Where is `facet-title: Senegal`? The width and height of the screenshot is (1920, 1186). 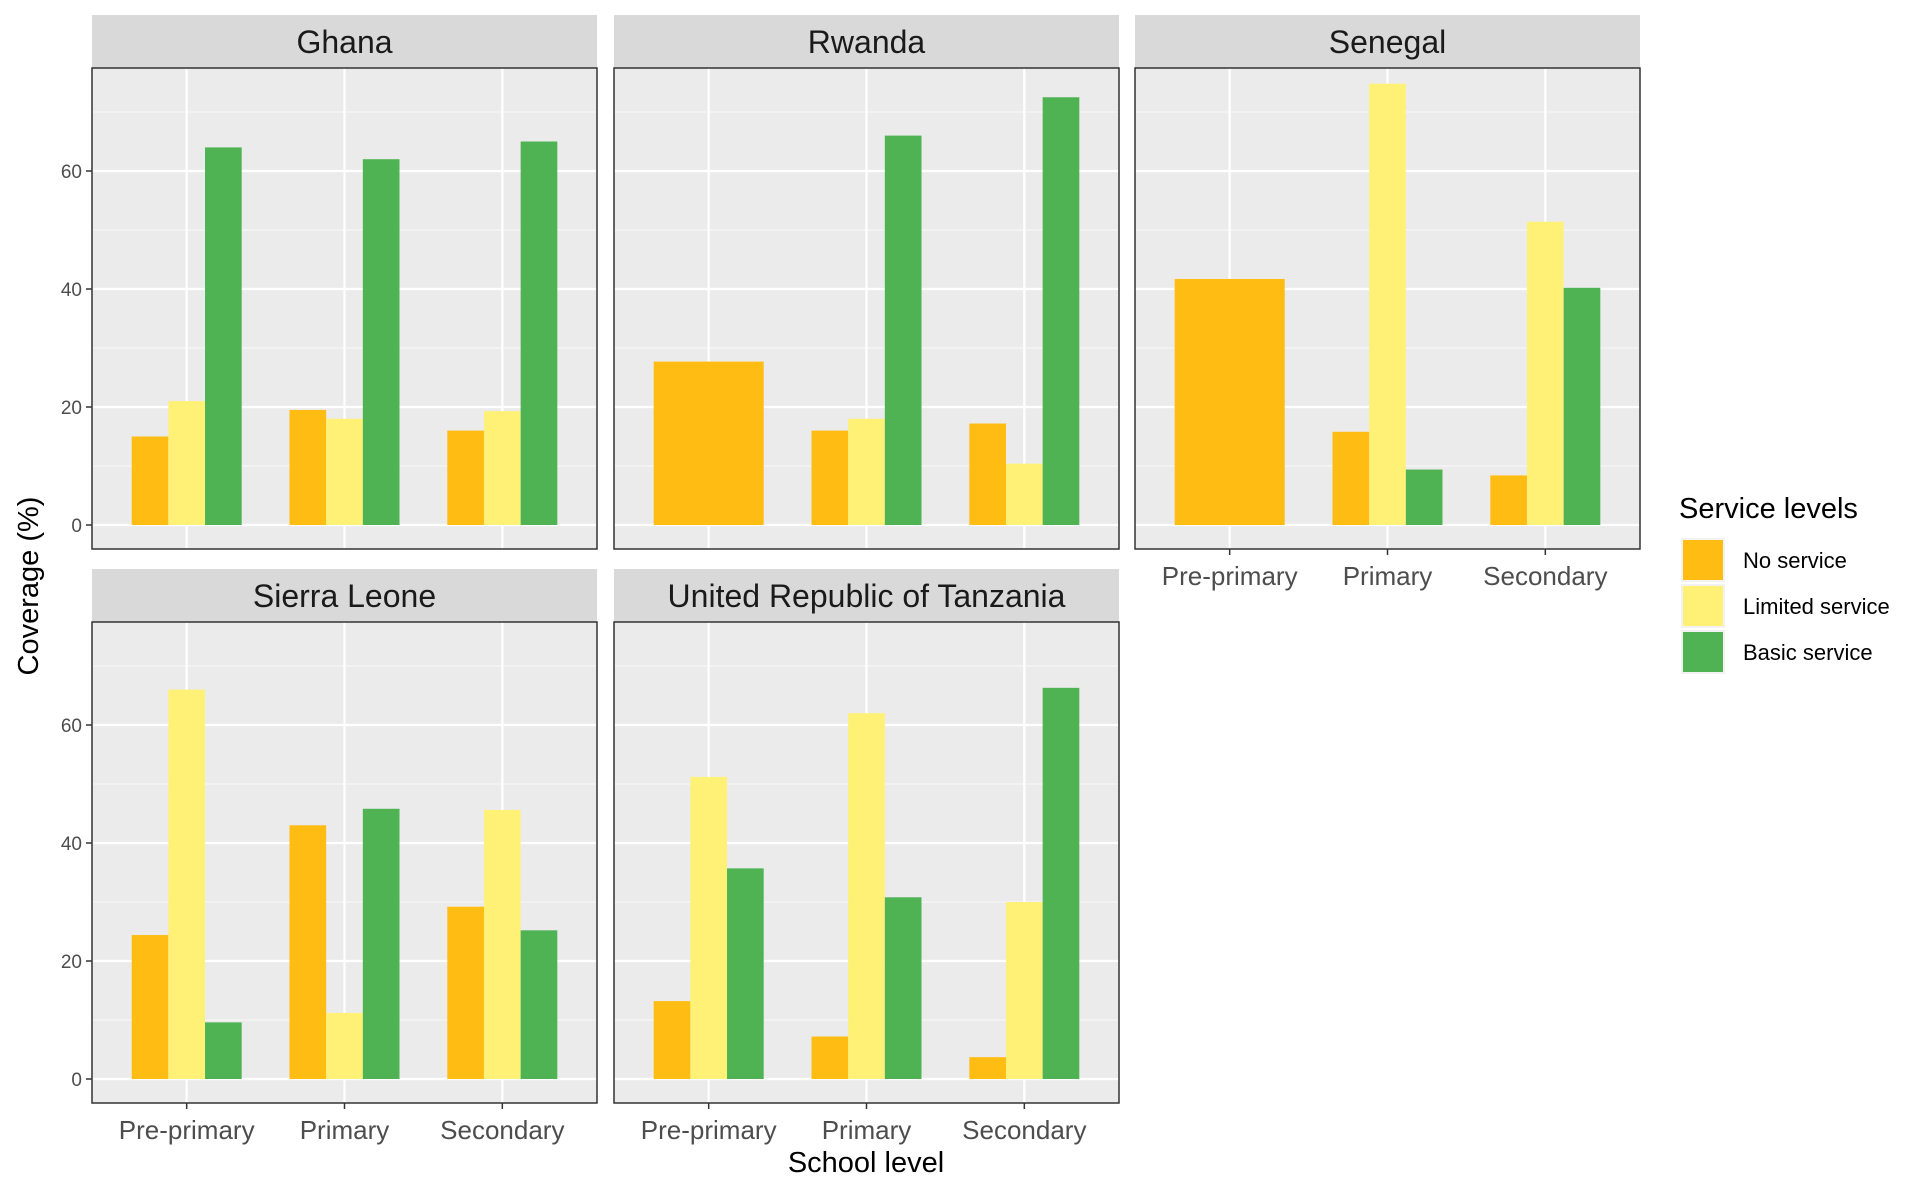 facet-title: Senegal is located at coordinates (1387, 42).